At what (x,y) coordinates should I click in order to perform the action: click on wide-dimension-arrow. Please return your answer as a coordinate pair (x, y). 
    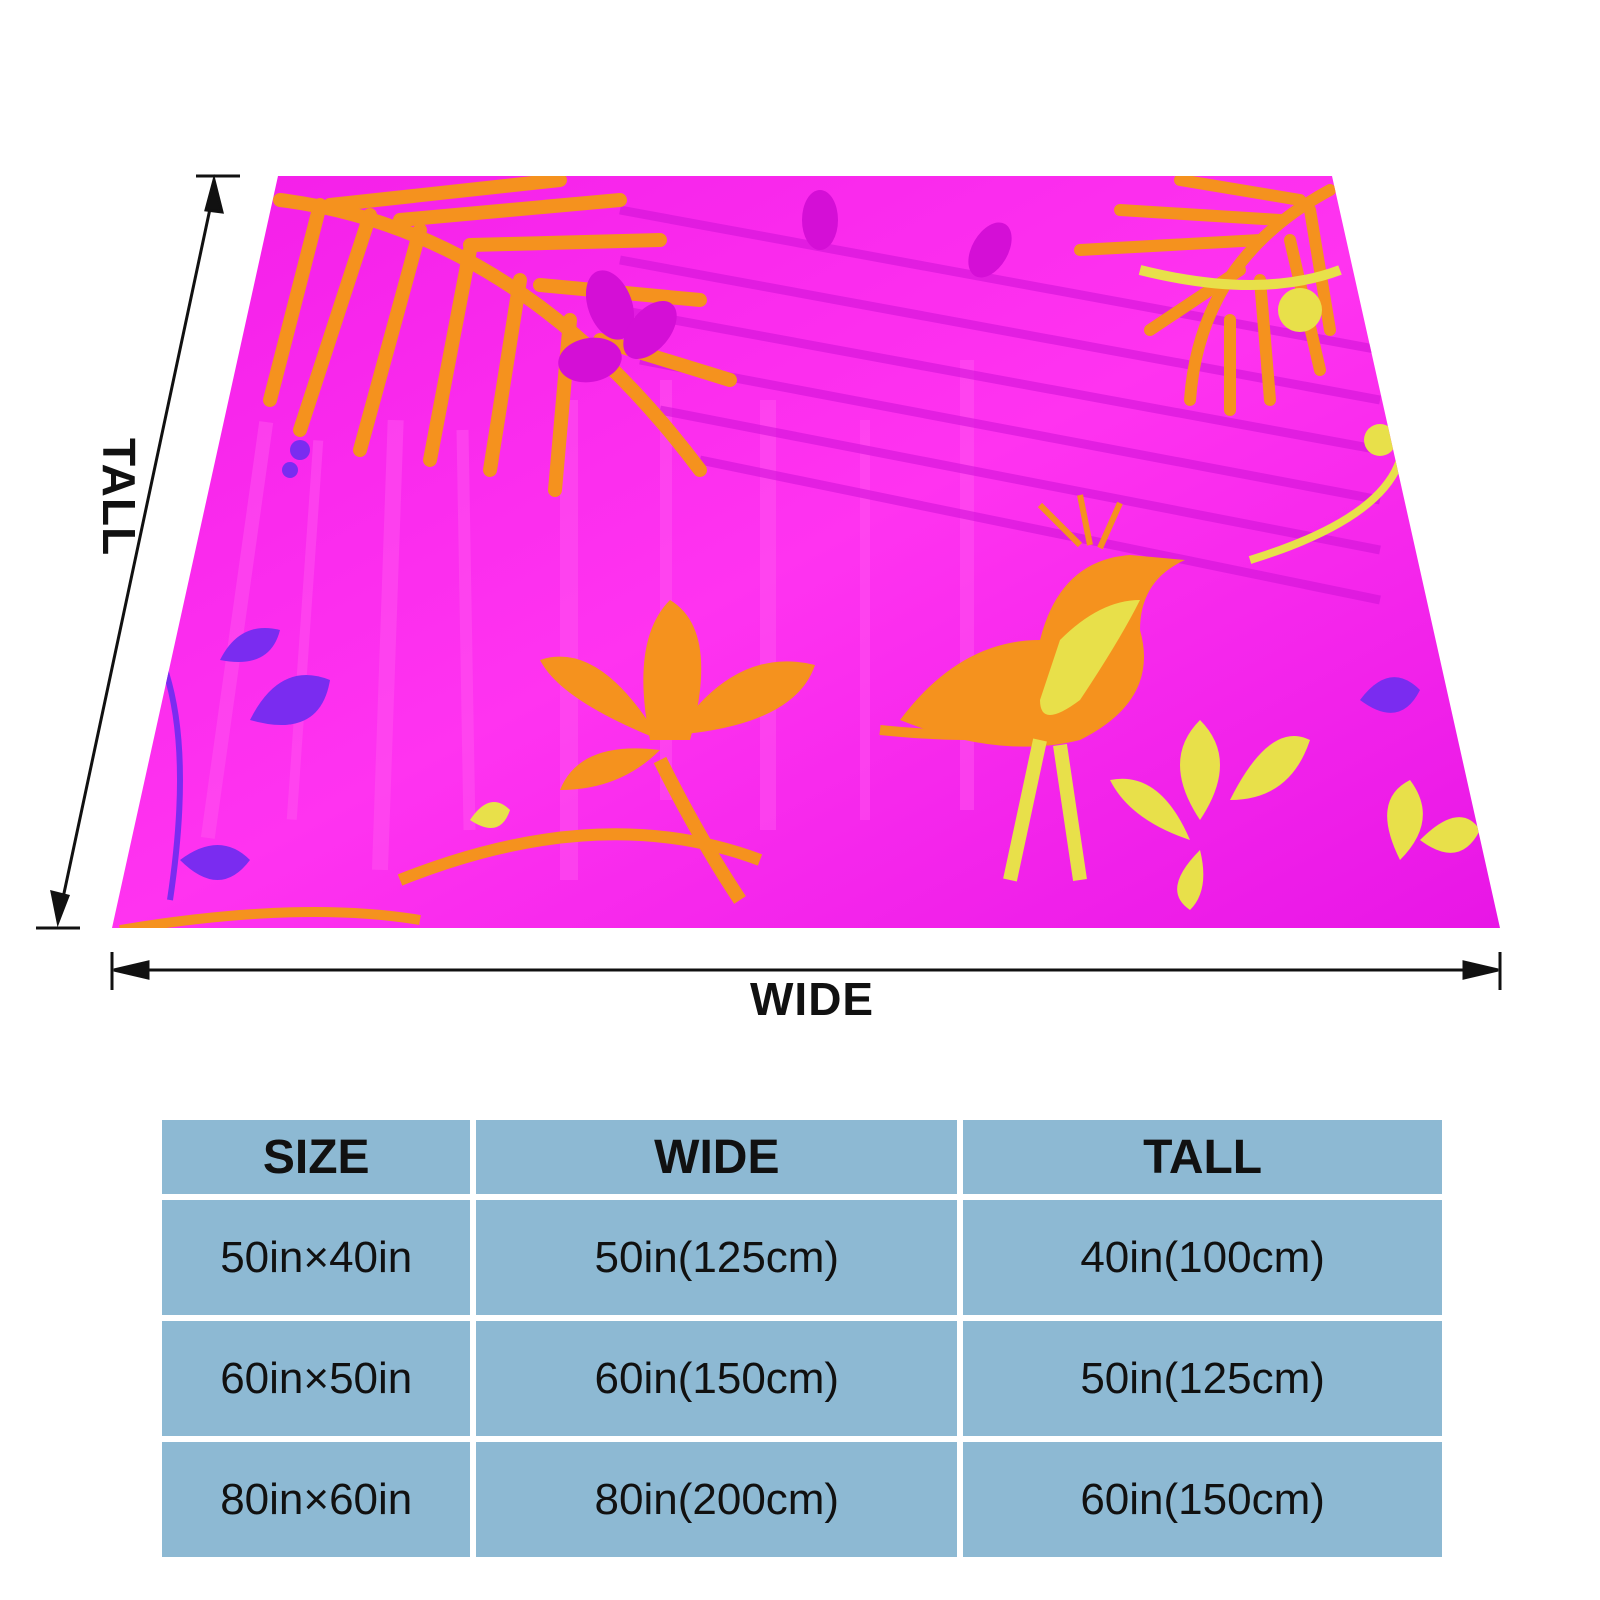
    Looking at the image, I should click on (806, 971).